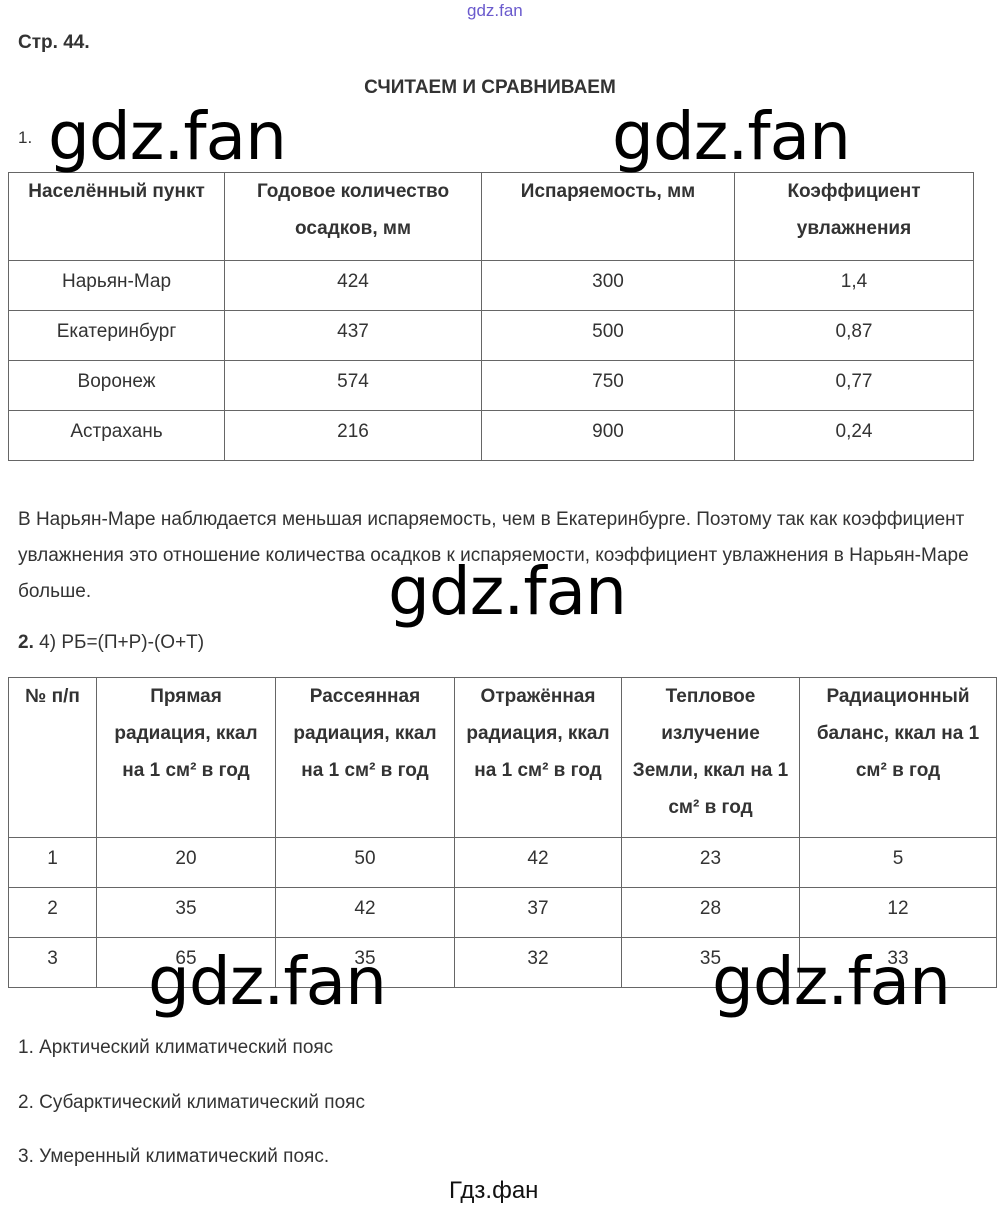 Image resolution: width=1000 pixels, height=1210 pixels. I want to click on header-cell: Отражённая радиация, ккал на 1 см² в год, so click(538, 757).